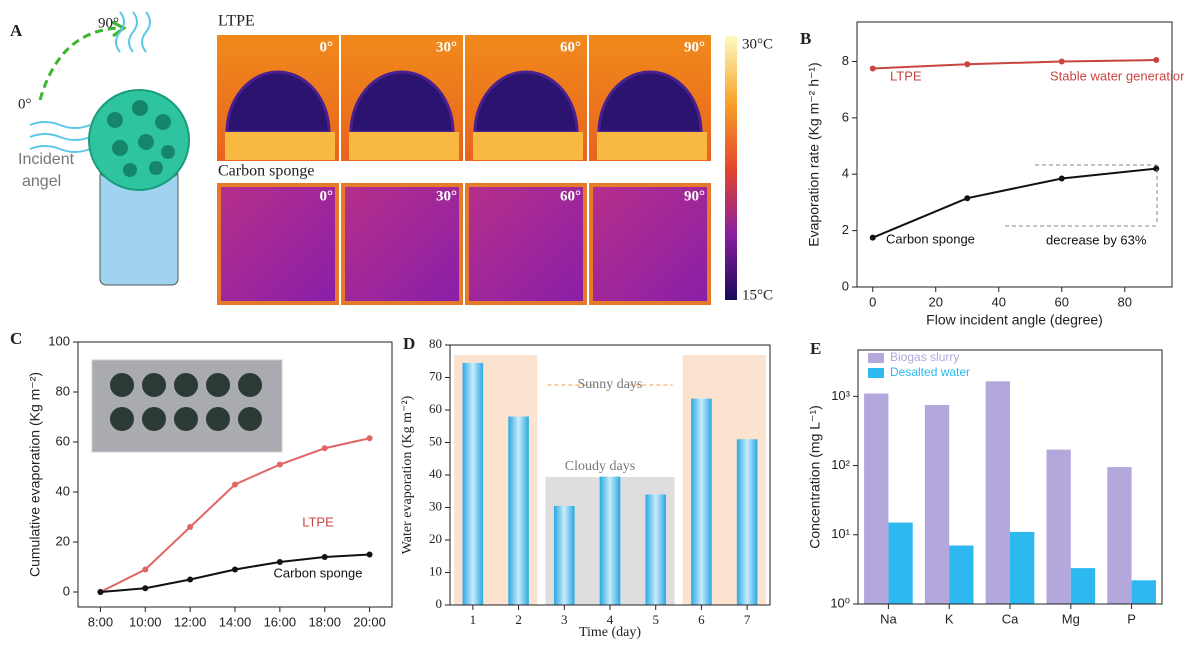  What do you see at coordinates (473, 619) in the screenshot?
I see `x-tick-label: 1` at bounding box center [473, 619].